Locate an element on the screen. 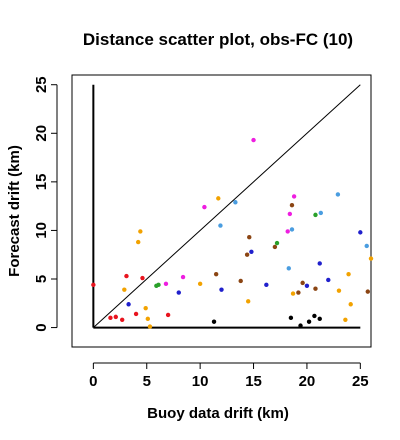 This screenshot has width=400, height=440. y-tick-label: 15 is located at coordinates (41, 182).